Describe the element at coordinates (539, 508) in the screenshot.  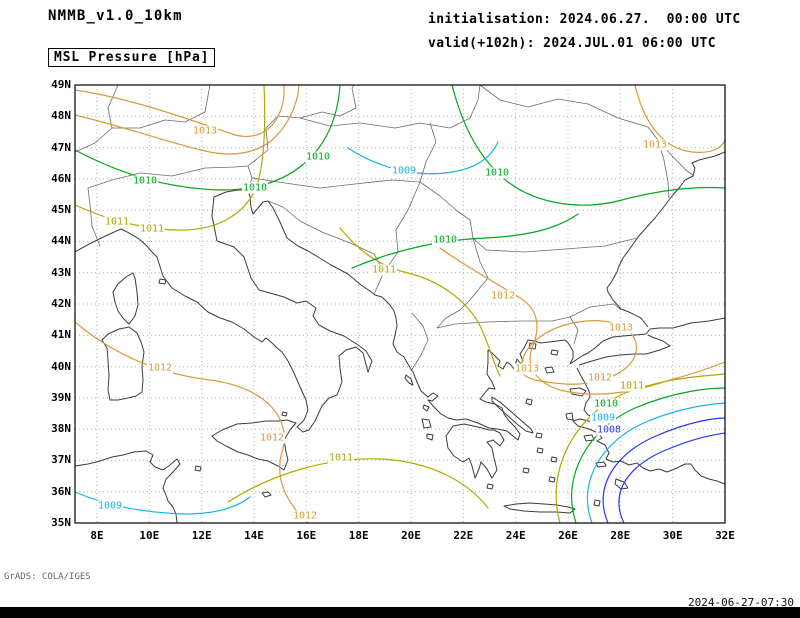
I see `island-crete` at that location.